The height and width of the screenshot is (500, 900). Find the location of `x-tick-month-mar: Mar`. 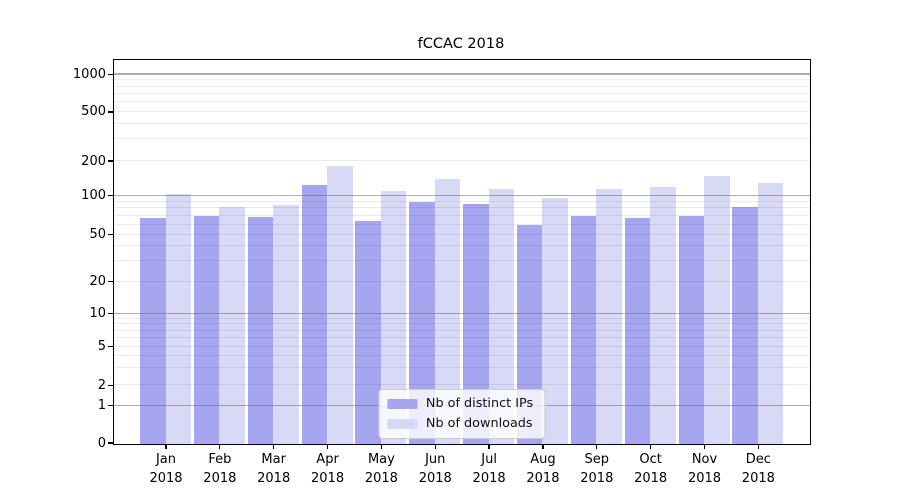

x-tick-month-mar: Mar is located at coordinates (273, 459).